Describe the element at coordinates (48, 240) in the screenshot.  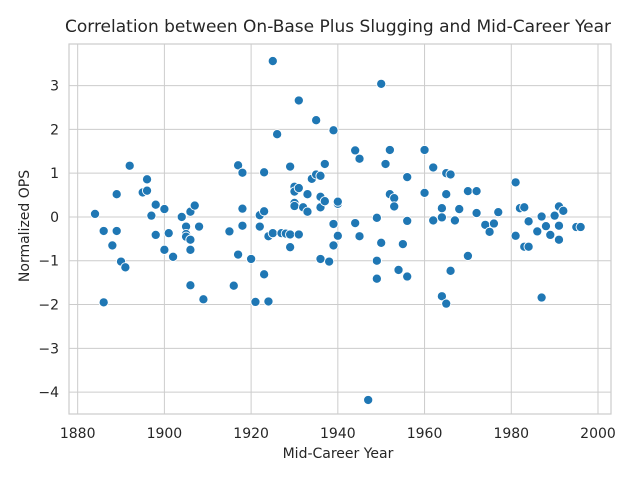
I see `y-tick-labels: −4 −3 −2 −1 0 1 2 3` at that location.